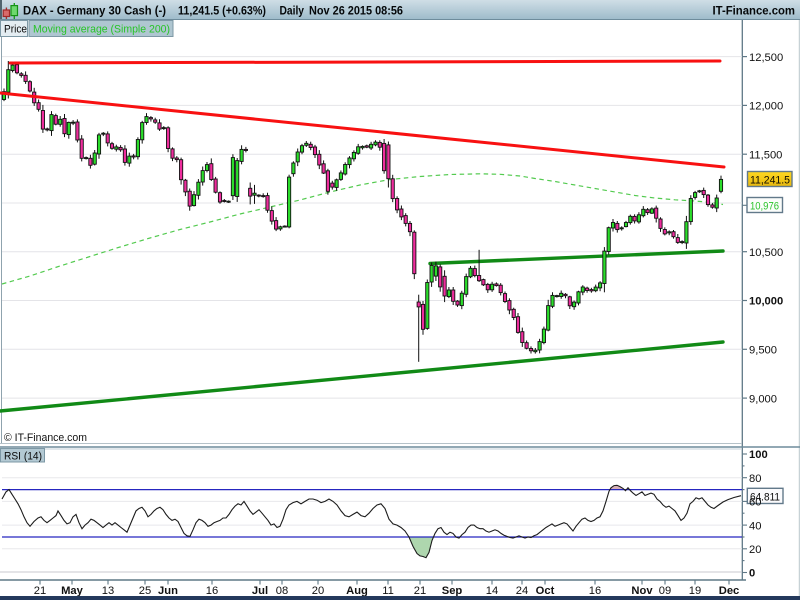 The image size is (800, 600). Describe the element at coordinates (763, 351) in the screenshot. I see `svg-text: 9,500` at that location.